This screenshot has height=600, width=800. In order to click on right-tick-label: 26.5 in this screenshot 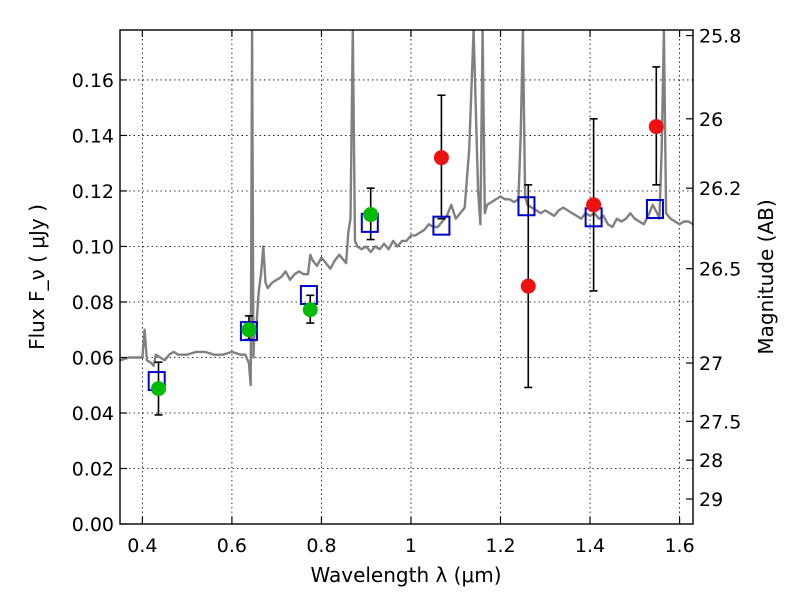, I will do `click(720, 270)`.